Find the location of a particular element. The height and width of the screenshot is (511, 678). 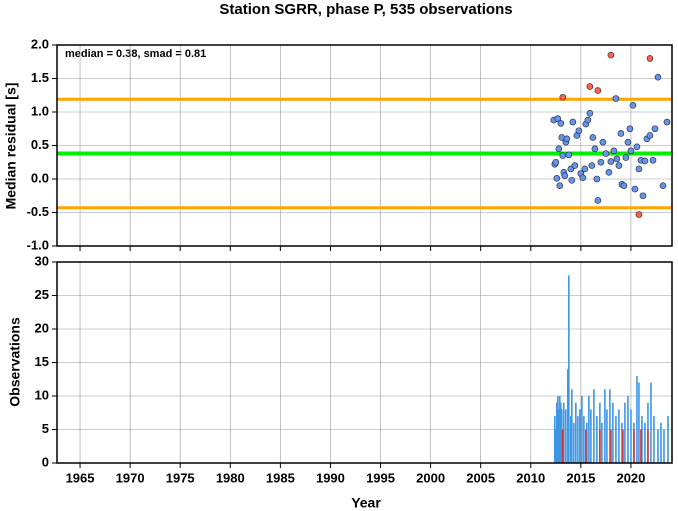

annotation: median = 0.38, smad = 0.81 is located at coordinates (135, 54).